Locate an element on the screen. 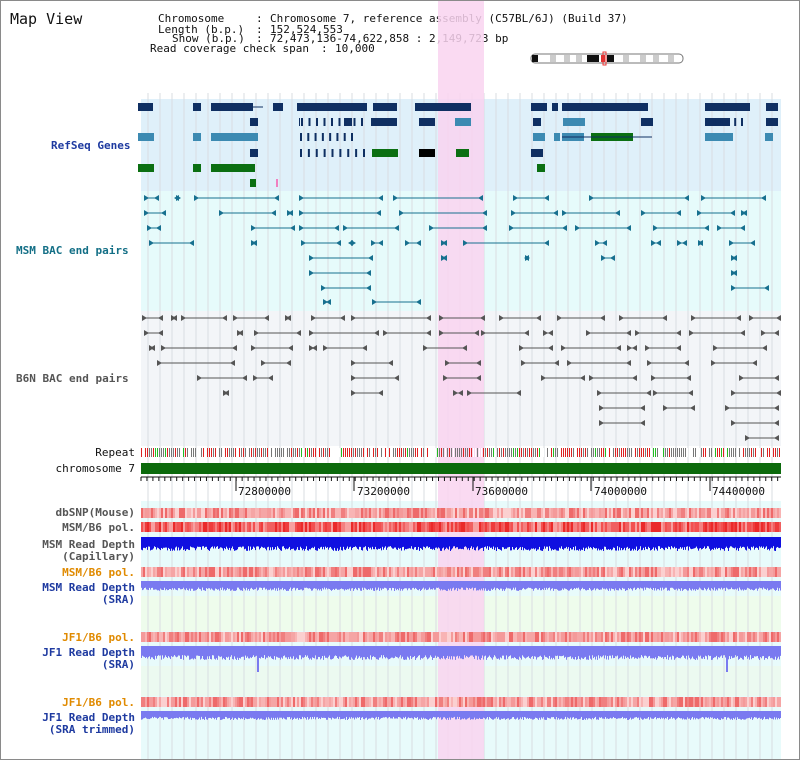  exon-tick is located at coordinates (340, 153).